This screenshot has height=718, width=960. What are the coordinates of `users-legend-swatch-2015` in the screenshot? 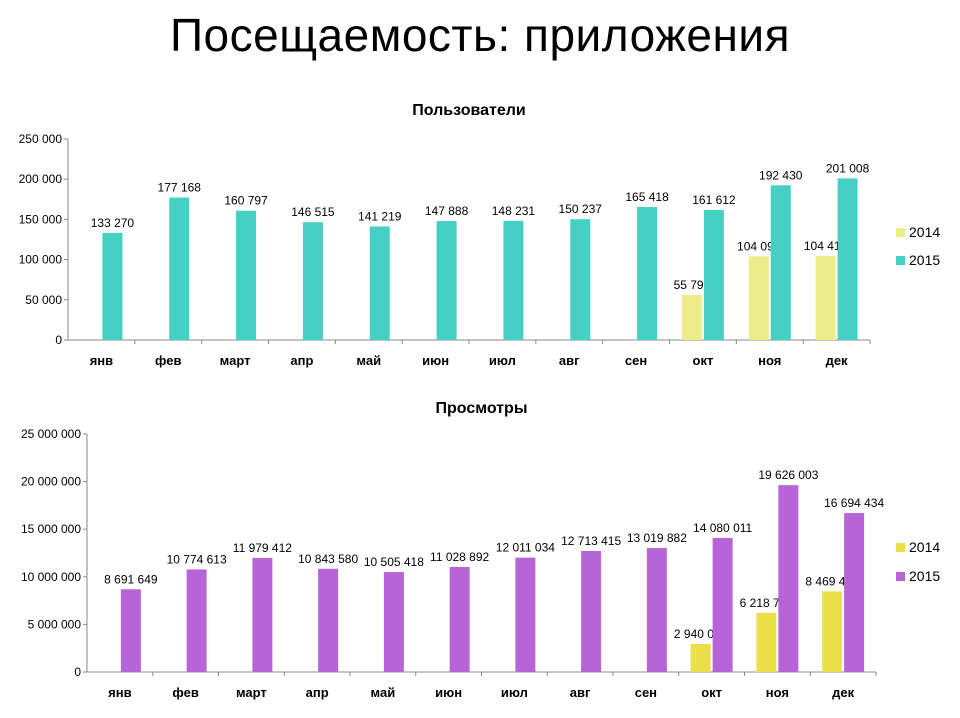 It's located at (900, 260).